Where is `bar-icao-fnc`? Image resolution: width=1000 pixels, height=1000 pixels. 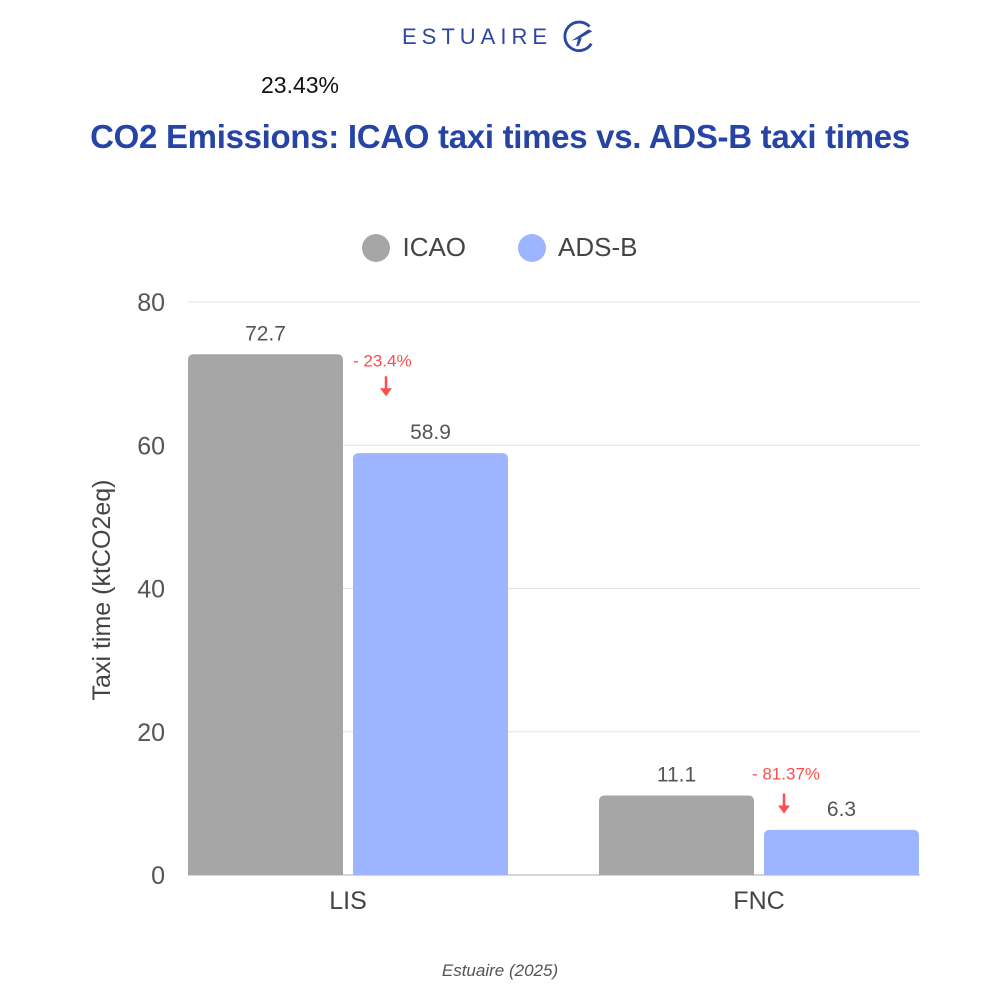 bar-icao-fnc is located at coordinates (676, 835).